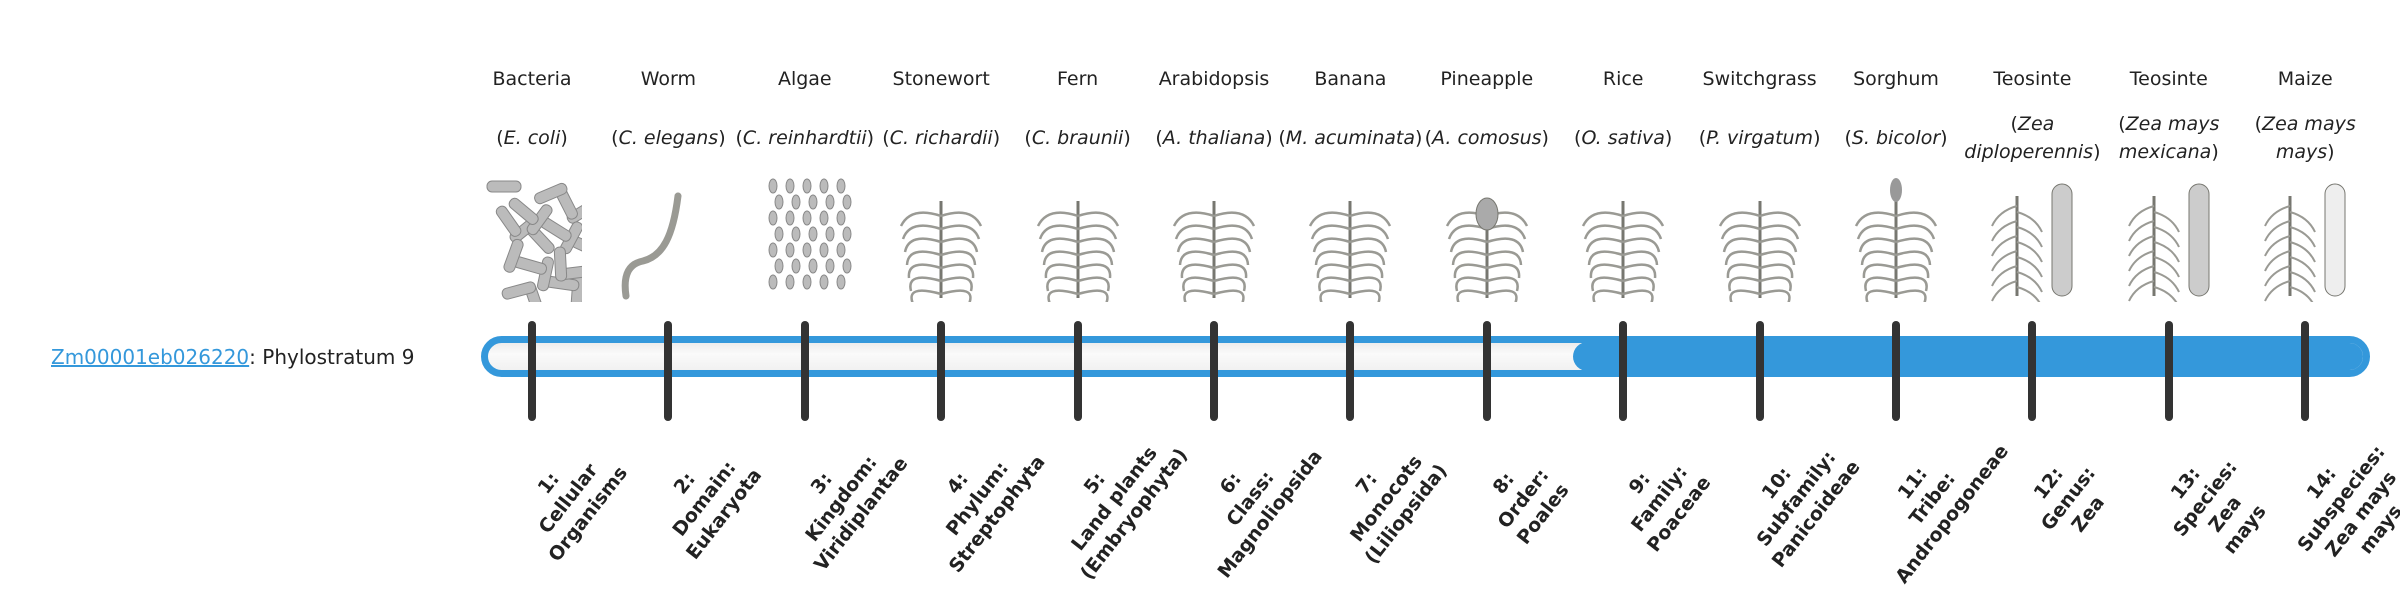 The height and width of the screenshot is (612, 2400). What do you see at coordinates (1896, 240) in the screenshot?
I see `sorghum-image` at bounding box center [1896, 240].